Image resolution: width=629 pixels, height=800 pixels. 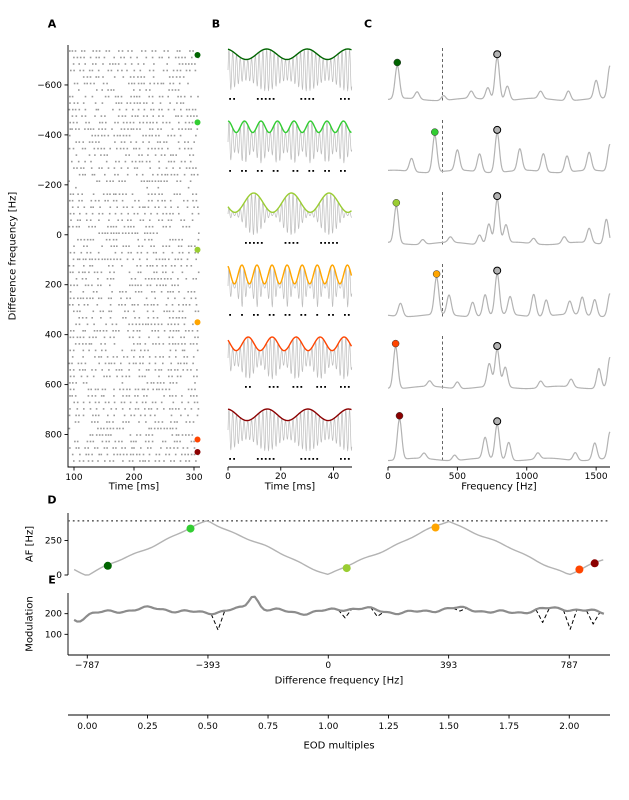 What do you see at coordinates (569, 727) in the screenshot?
I see `svg-text: 2.00` at bounding box center [569, 727].